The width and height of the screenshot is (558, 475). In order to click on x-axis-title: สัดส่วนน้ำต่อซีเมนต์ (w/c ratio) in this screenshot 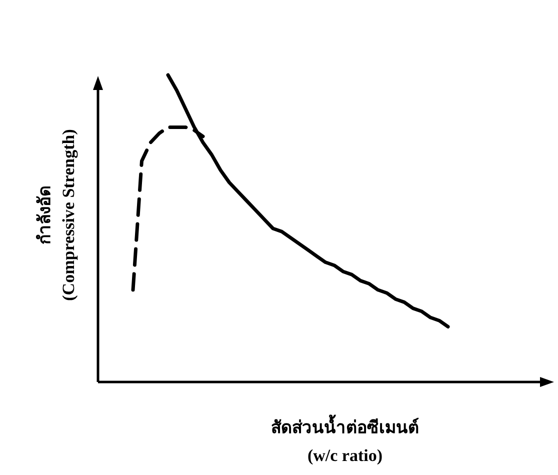, I will do `click(345, 439)`.